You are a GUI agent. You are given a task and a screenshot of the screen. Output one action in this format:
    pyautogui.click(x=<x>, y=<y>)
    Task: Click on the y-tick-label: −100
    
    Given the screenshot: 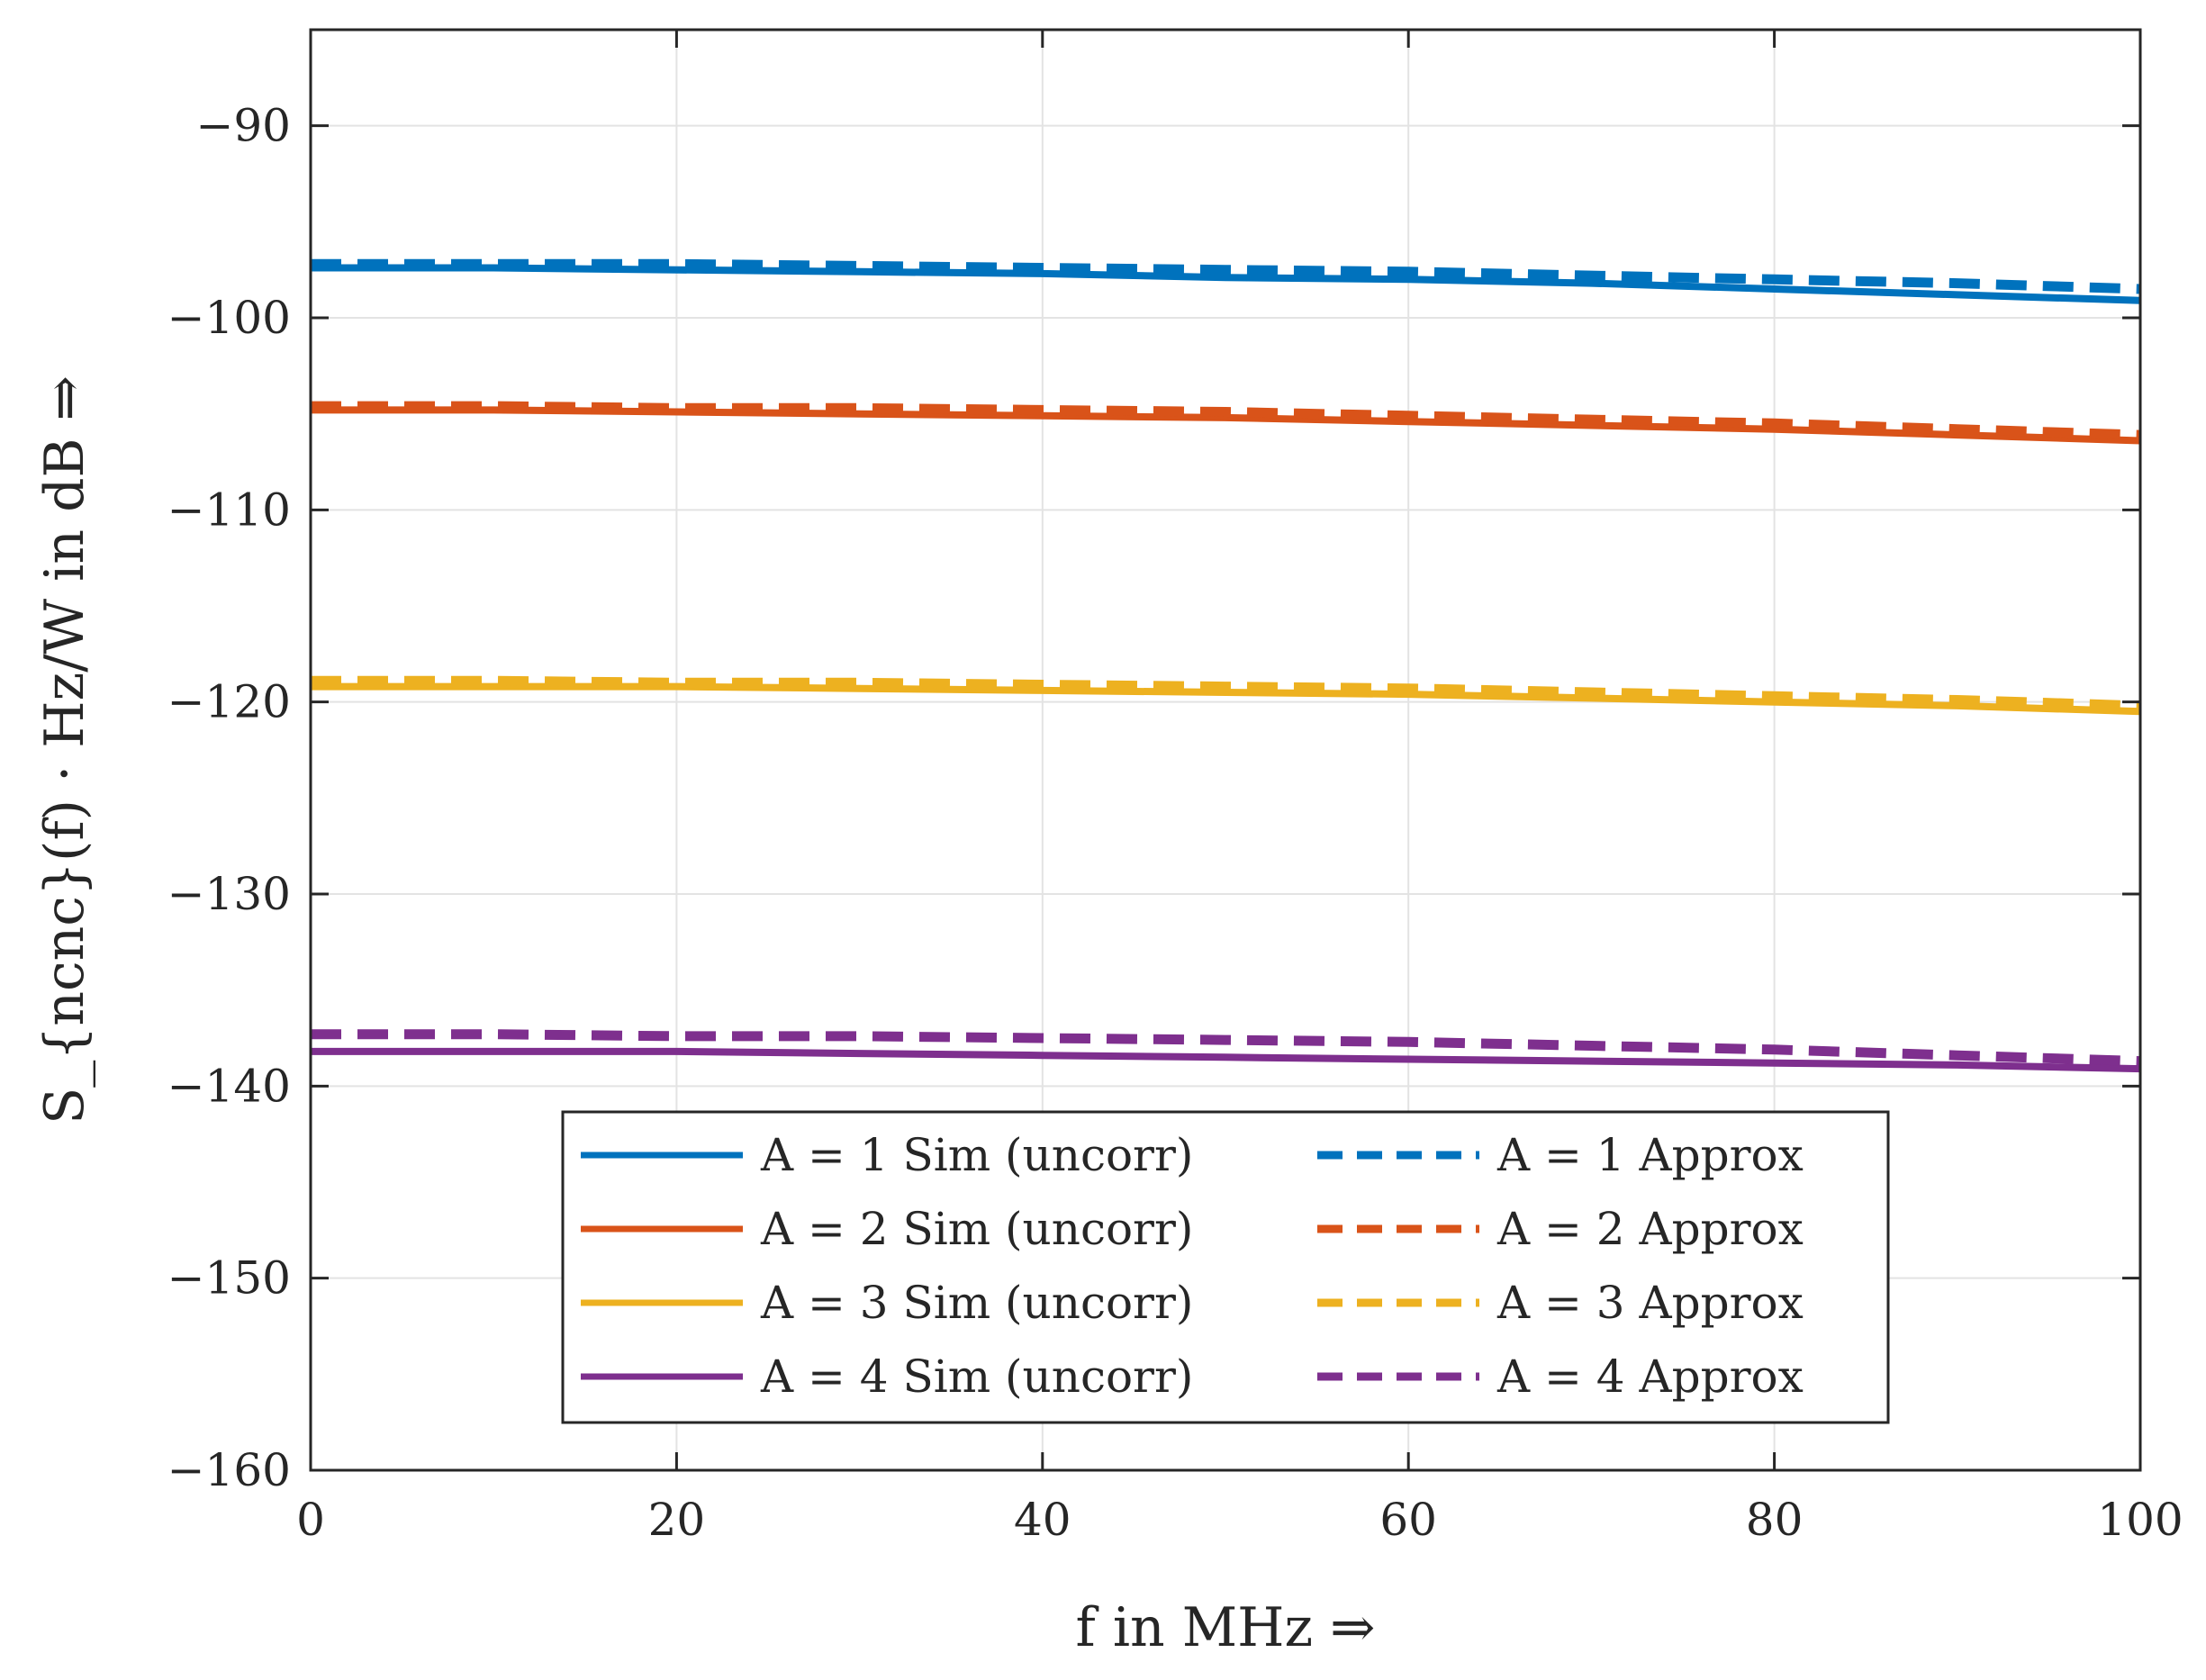 What is the action you would take?
    pyautogui.click(x=229, y=318)
    